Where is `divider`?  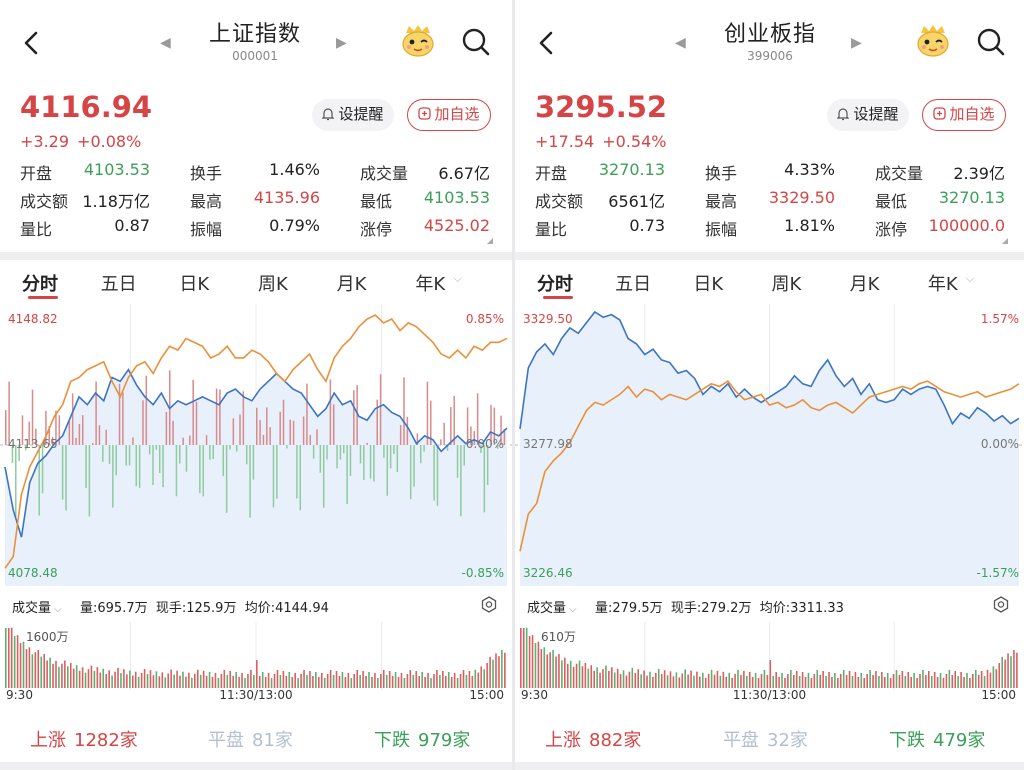
divider is located at coordinates (256, 766).